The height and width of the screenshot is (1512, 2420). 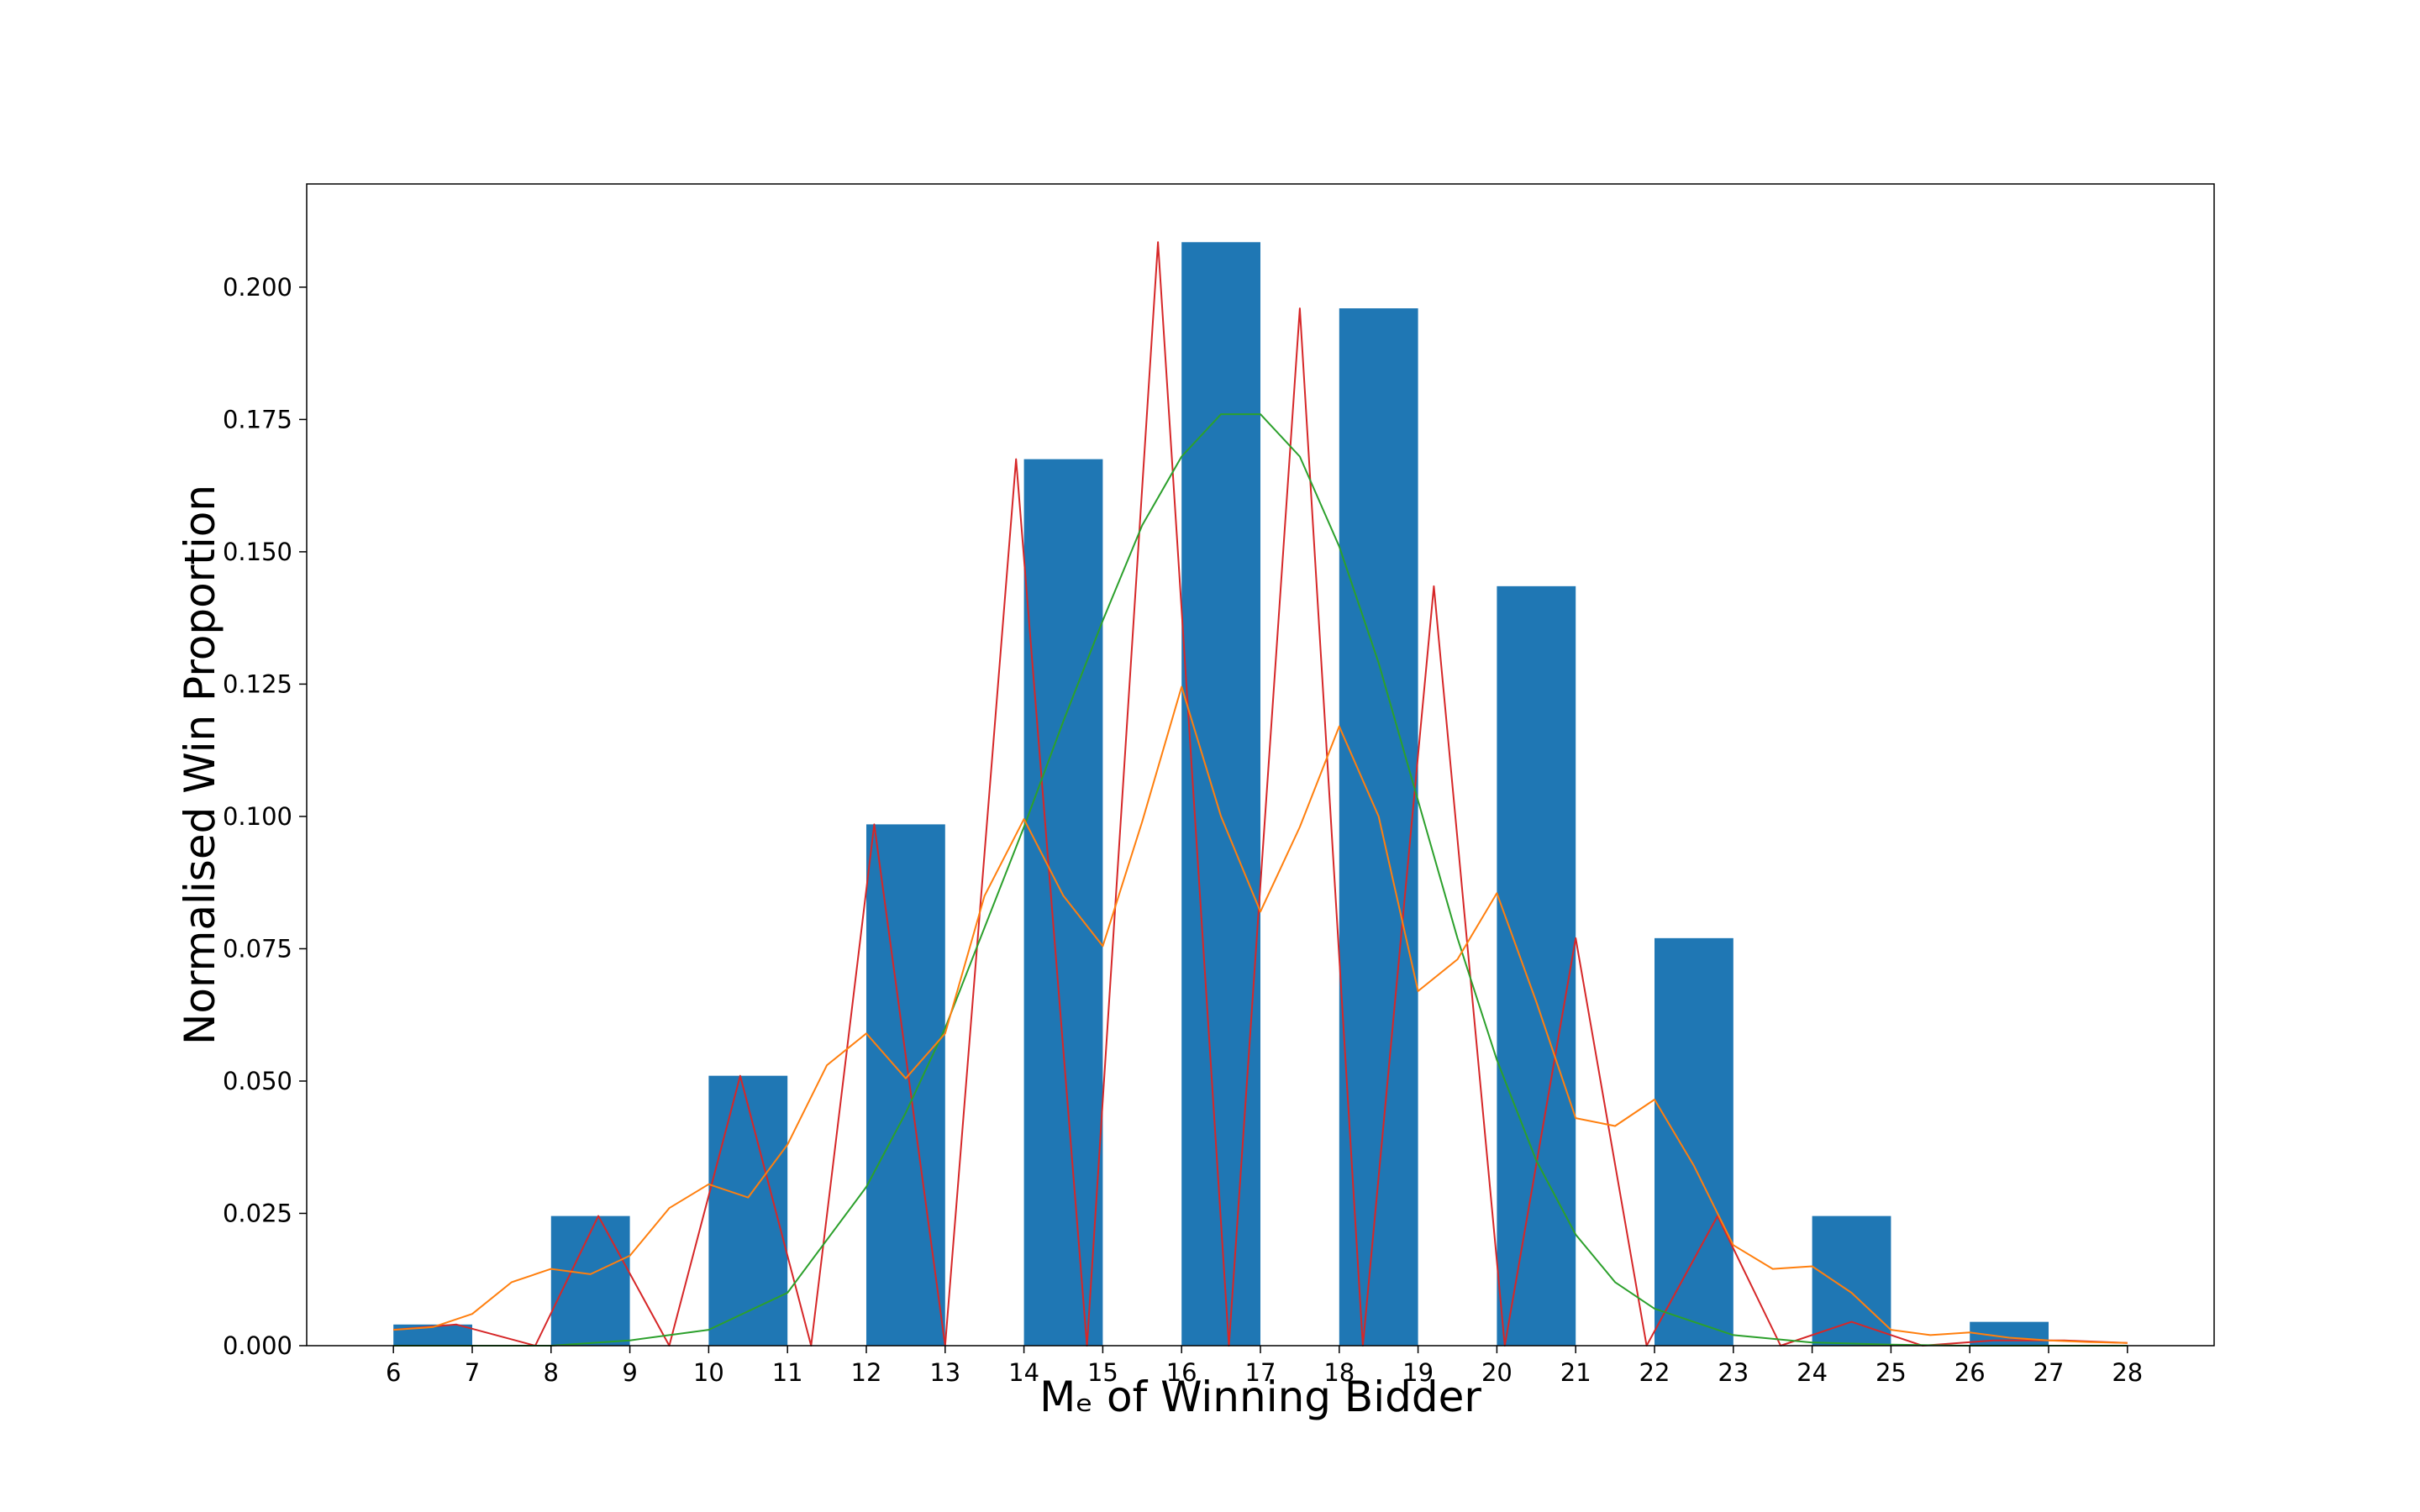 I want to click on x-tick-label: 23, so click(x=1734, y=1372).